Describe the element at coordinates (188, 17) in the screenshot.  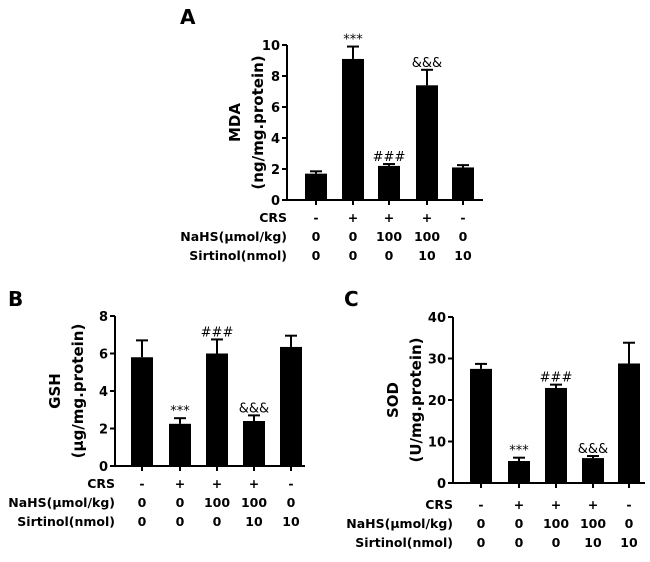
I see `panel-label: A` at that location.